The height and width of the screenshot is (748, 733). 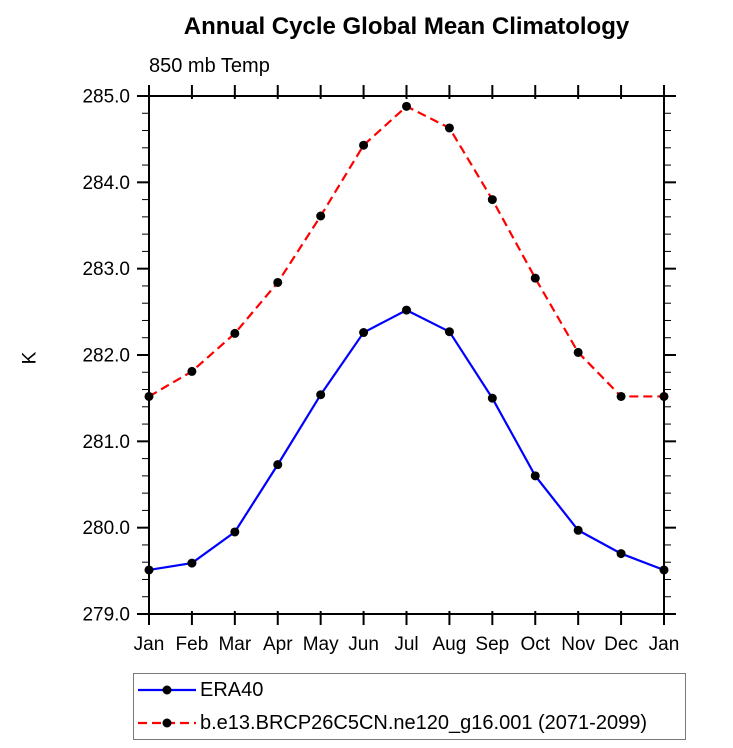 What do you see at coordinates (363, 644) in the screenshot?
I see `x-tick-label: Jun` at bounding box center [363, 644].